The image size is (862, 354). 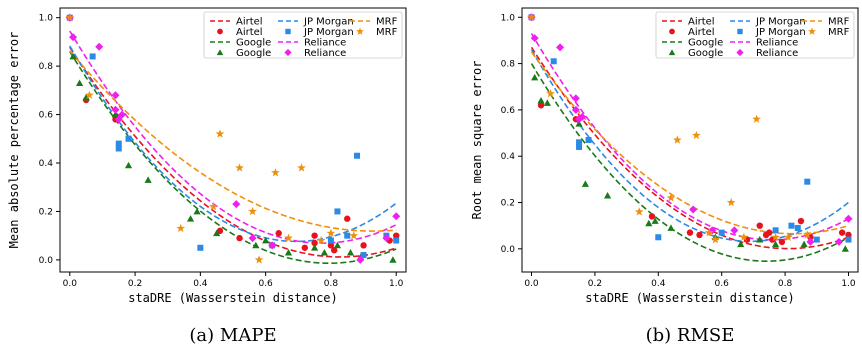 I want to click on legend-label: Airtel, so click(x=249, y=32).